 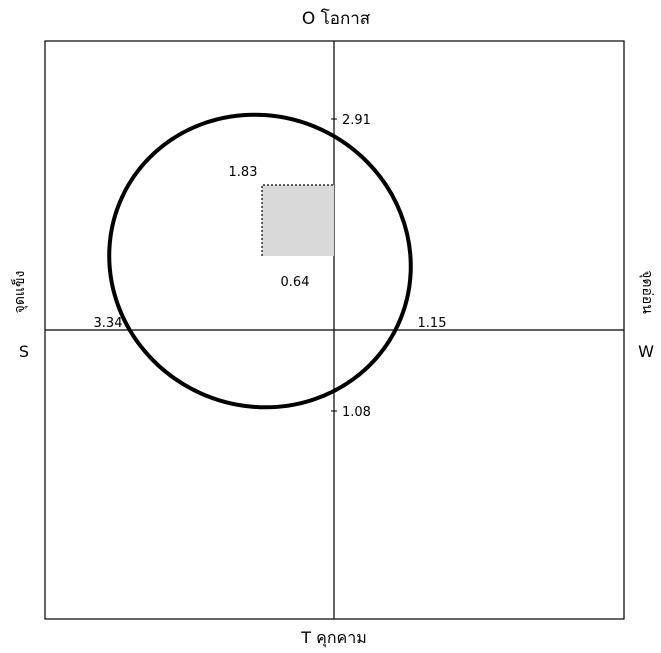 I want to click on bottom-axis-label: T คุกคาม, so click(x=333, y=638).